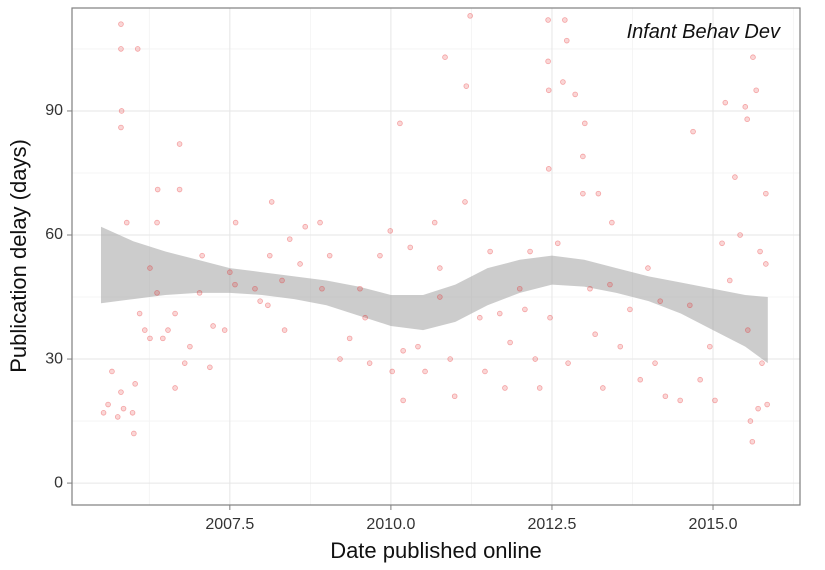  What do you see at coordinates (54, 110) in the screenshot?
I see `y-tick-label: 90` at bounding box center [54, 110].